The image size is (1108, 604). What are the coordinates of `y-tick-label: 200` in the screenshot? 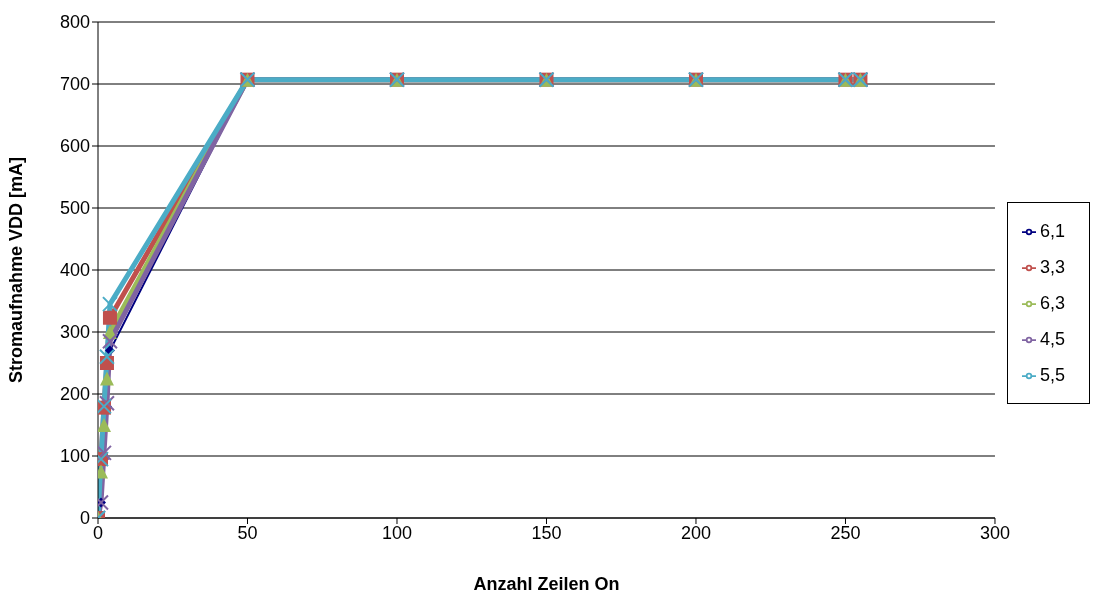 It's located at (74, 394).